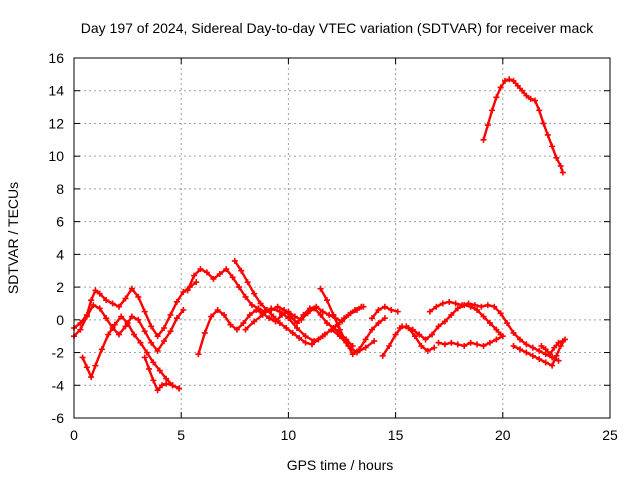  What do you see at coordinates (60, 222) in the screenshot?
I see `y-tick-label: 6` at bounding box center [60, 222].